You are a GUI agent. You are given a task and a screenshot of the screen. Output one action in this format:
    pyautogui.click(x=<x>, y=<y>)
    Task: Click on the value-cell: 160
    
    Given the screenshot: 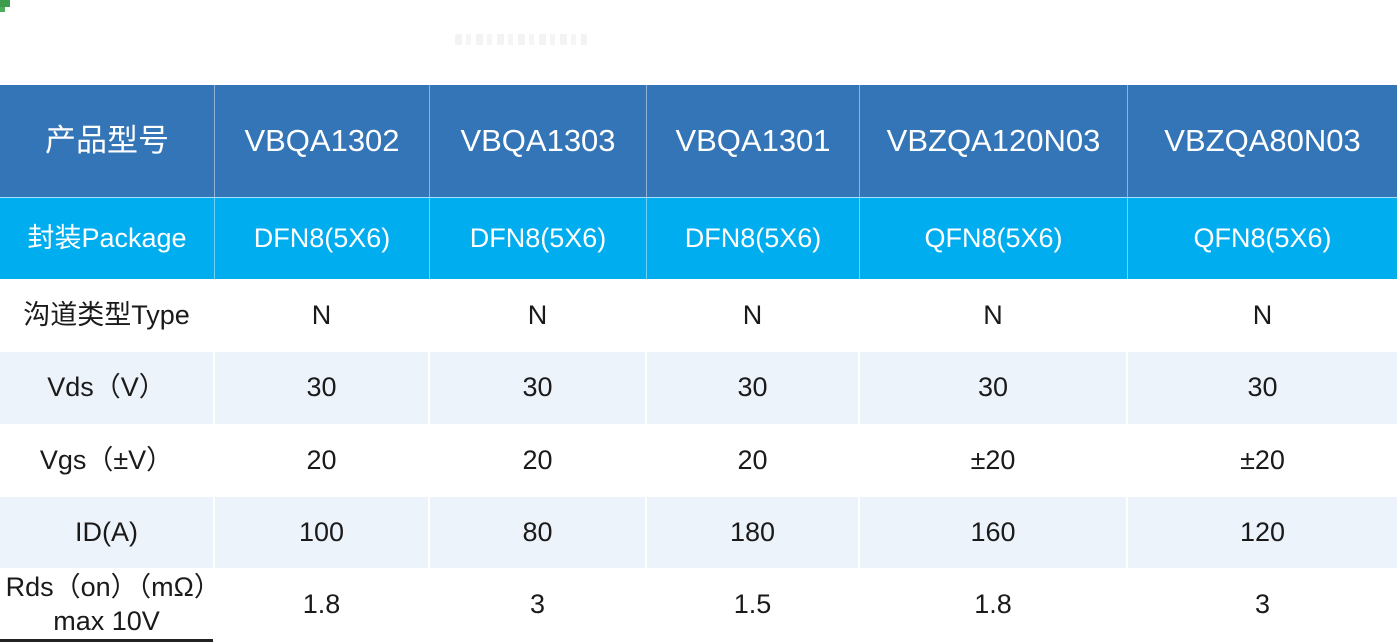 What is the action you would take?
    pyautogui.click(x=994, y=532)
    